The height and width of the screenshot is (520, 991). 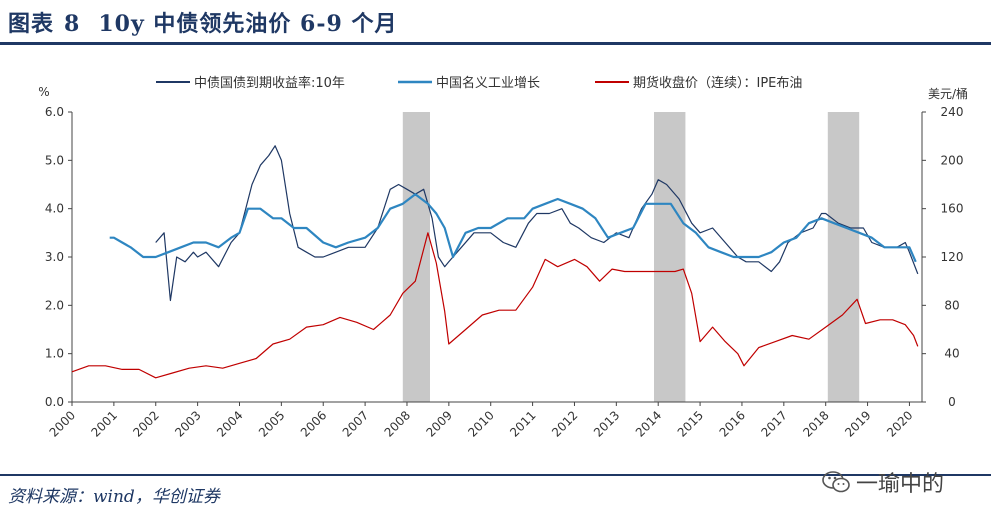 What do you see at coordinates (952, 402) in the screenshot?
I see `right-tick-label: 0` at bounding box center [952, 402].